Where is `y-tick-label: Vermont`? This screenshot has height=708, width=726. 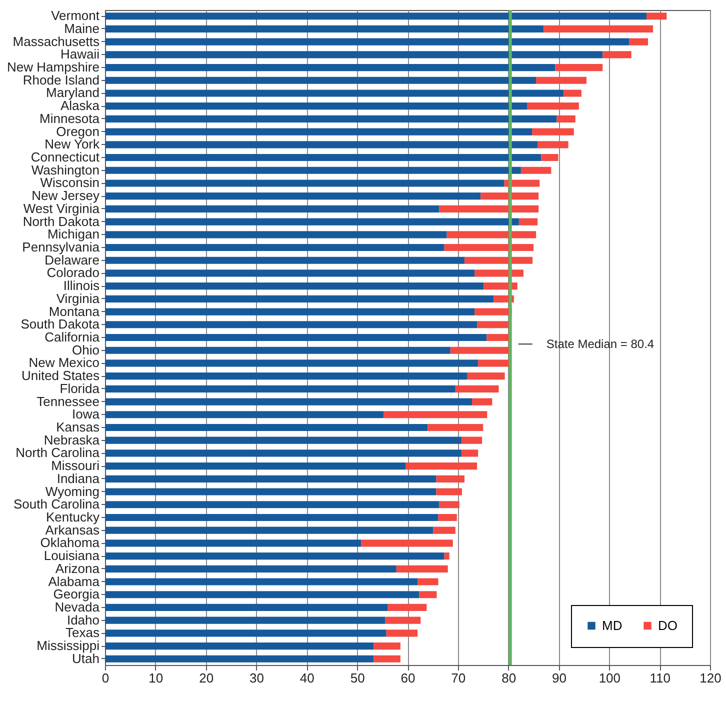 y-tick-label: Vermont is located at coordinates (75, 16).